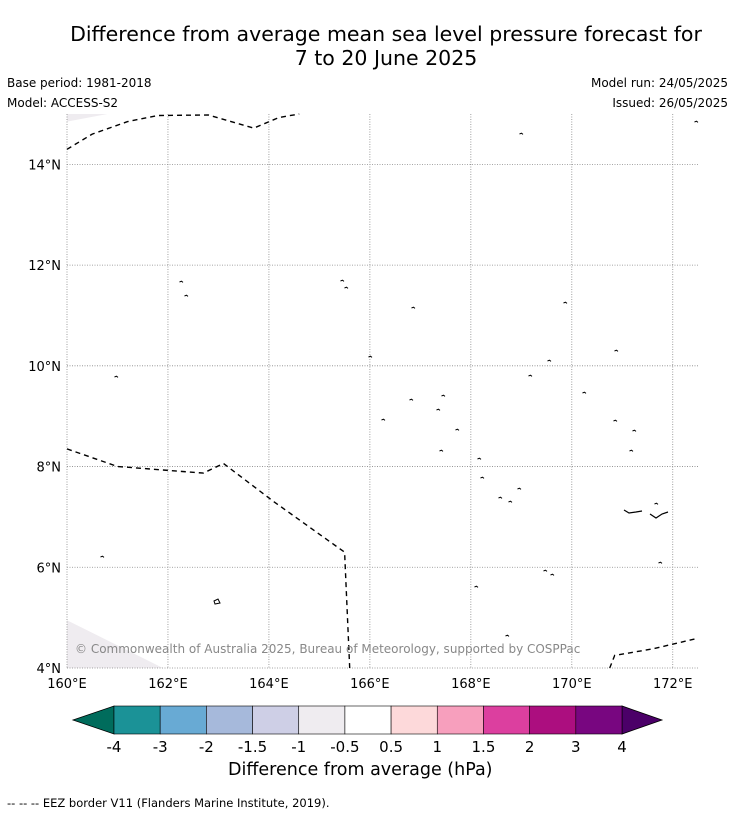 This screenshot has height=816, width=736. What do you see at coordinates (642, 720) in the screenshot?
I see `colorbar-extend-high` at bounding box center [642, 720].